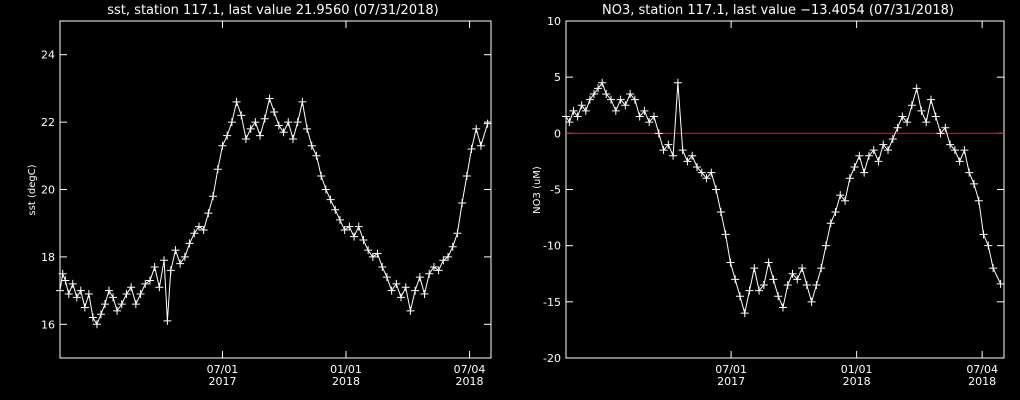 The image size is (1020, 400). What do you see at coordinates (470, 381) in the screenshot?
I see `sst-x-tick-year-label: 2018` at bounding box center [470, 381].